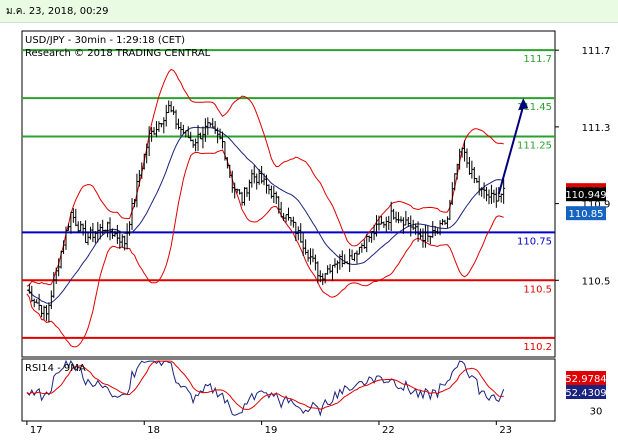 This screenshot has width=618, height=447. I want to click on date-time-label: ม.ค. 23, 2018, 00:29, so click(57, 11).